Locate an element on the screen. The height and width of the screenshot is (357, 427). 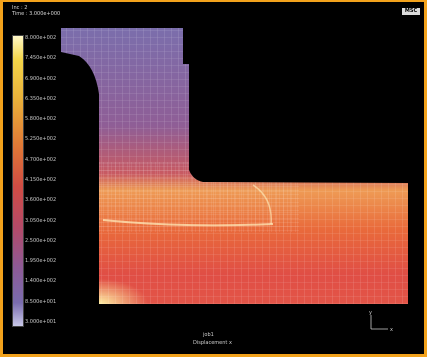
triad-x-label: x is located at coordinates (391, 330).